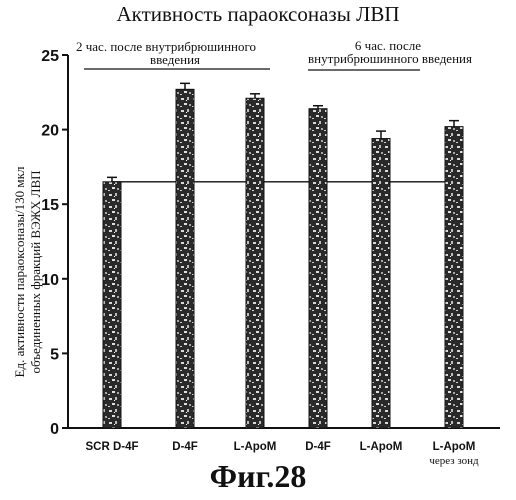  I want to click on y-tick-label: 5, so click(54, 354).